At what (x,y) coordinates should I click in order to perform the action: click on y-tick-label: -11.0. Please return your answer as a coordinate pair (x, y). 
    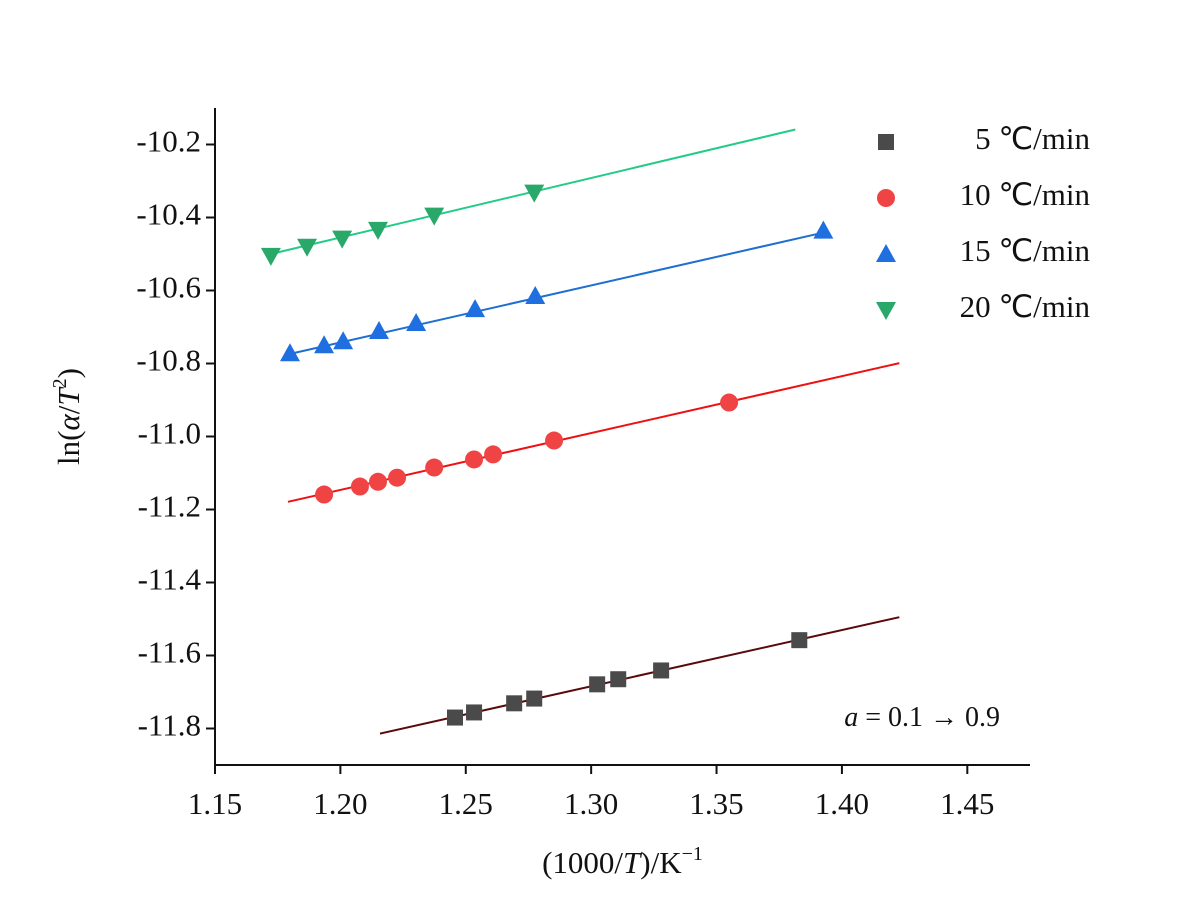
    Looking at the image, I should click on (169, 433).